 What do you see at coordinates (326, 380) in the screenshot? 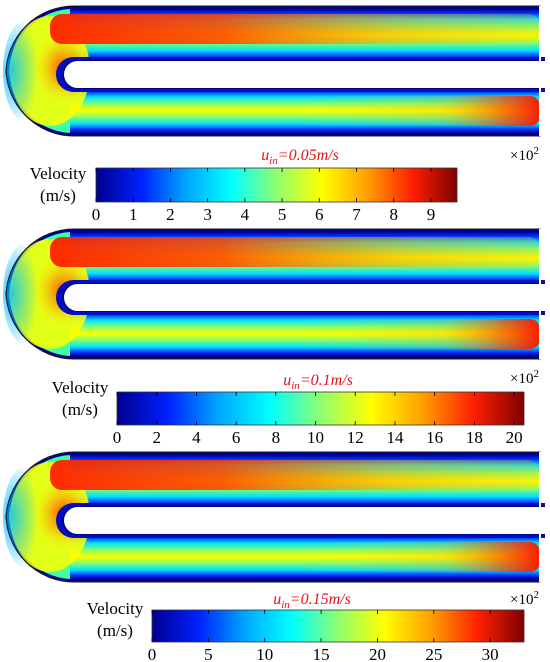
I see `inlet-velocity-value: =0.1m/s` at bounding box center [326, 380].